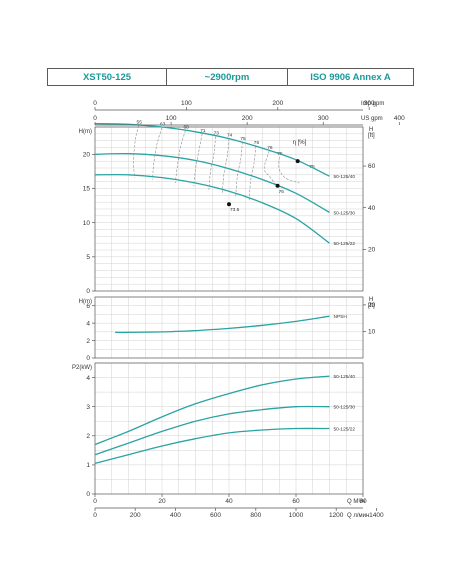 Image resolution: width=452 pixels, height=584 pixels. Describe the element at coordinates (341, 317) in the screenshot. I see `curve-label: NPSH` at that location.